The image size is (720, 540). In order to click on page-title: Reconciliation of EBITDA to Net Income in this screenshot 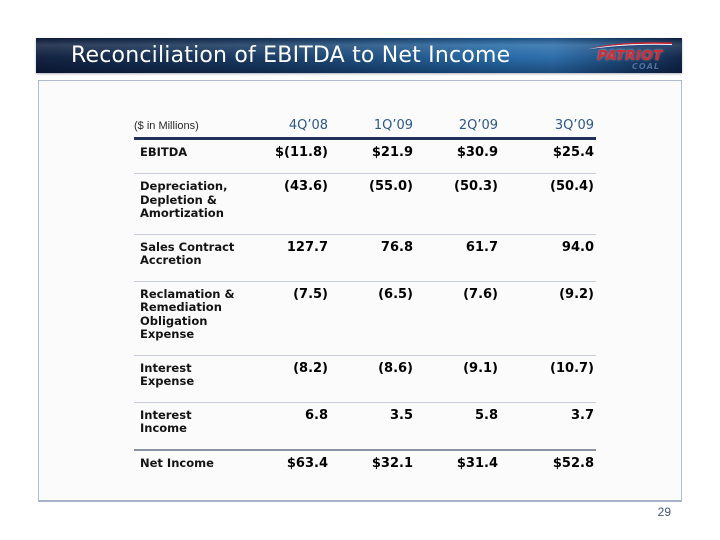, I will do `click(291, 55)`.